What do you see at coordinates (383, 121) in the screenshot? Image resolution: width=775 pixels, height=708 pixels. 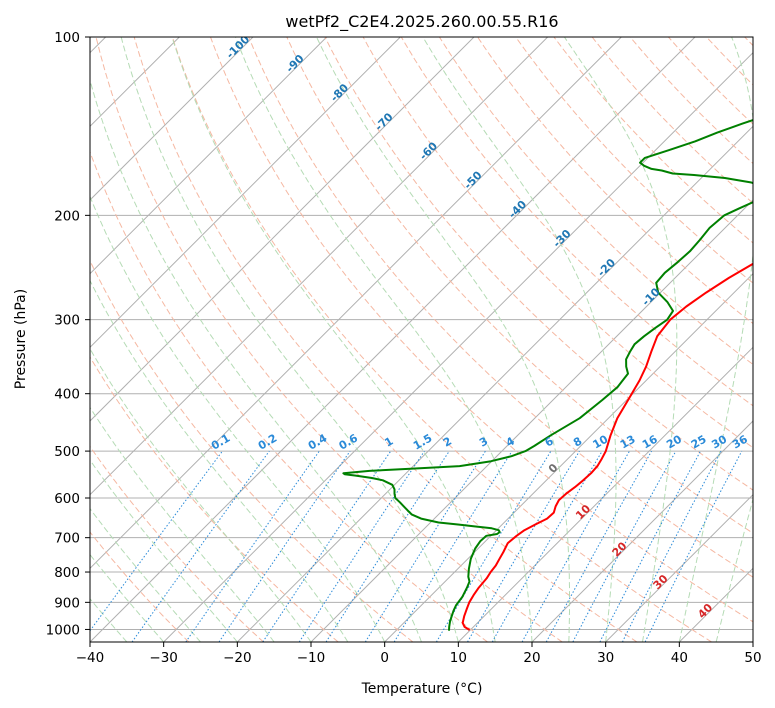 I see `isotherm-label-3: -70` at bounding box center [383, 121].